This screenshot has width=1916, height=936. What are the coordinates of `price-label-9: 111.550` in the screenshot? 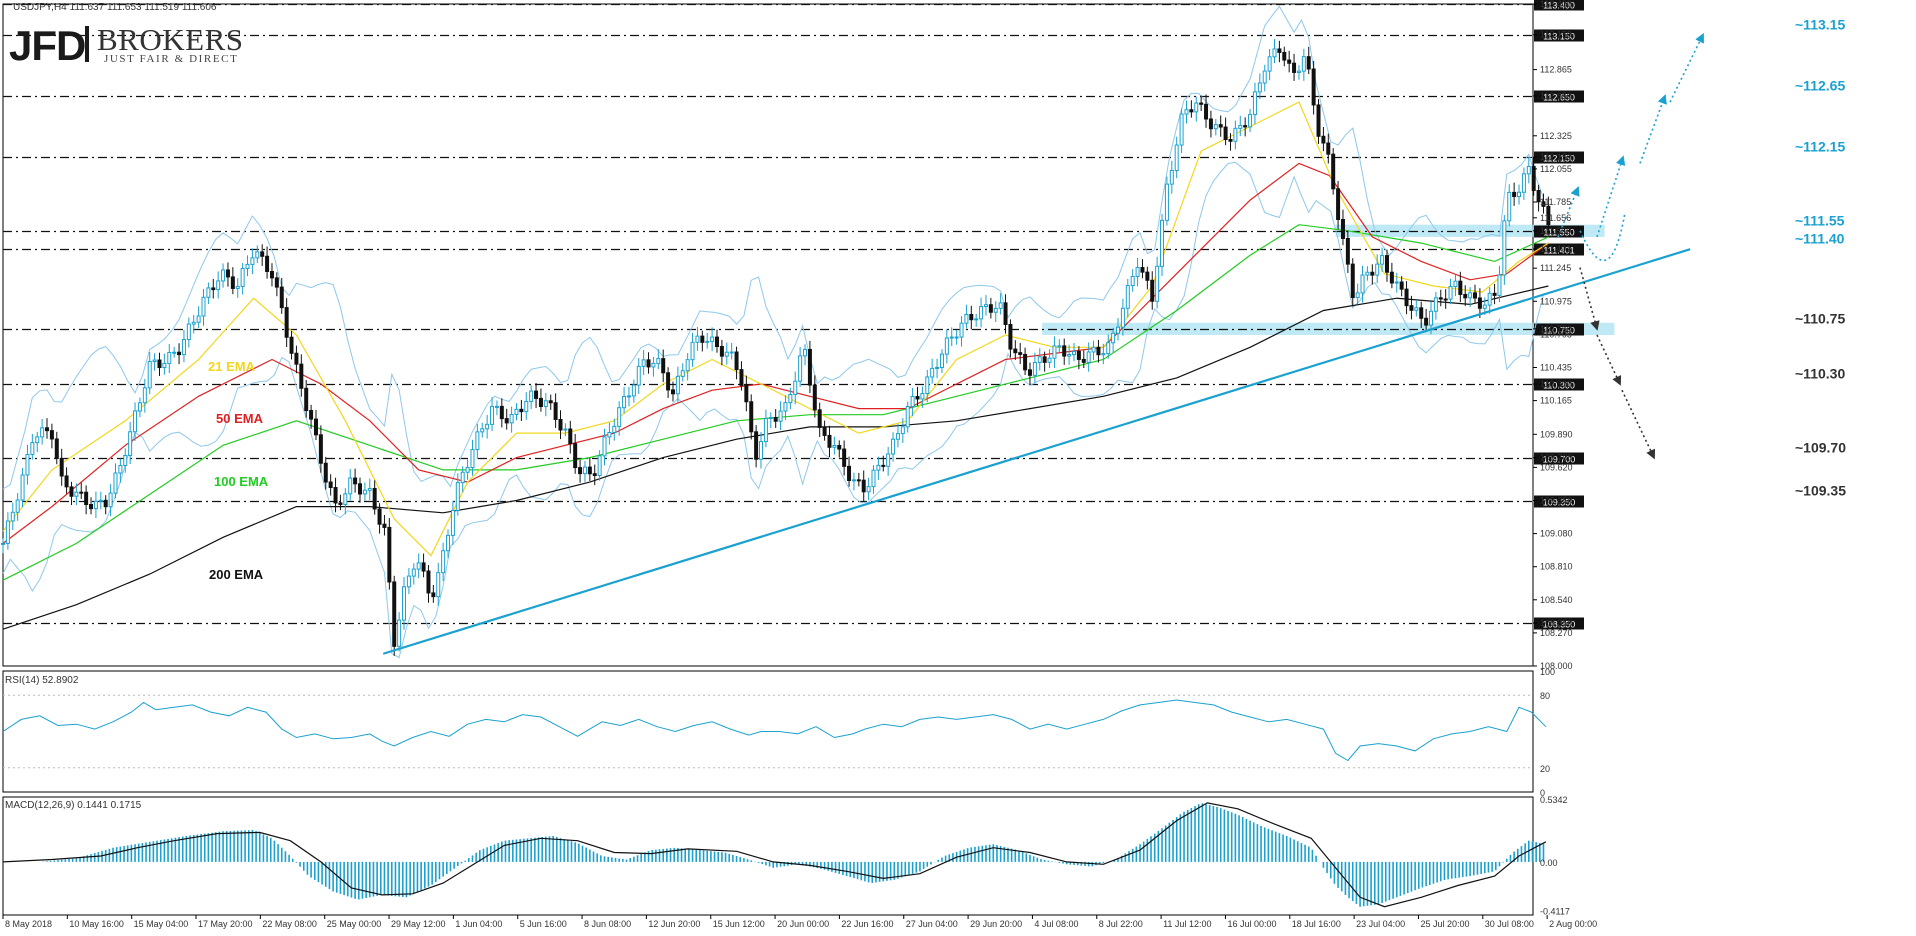 It's located at (1555, 231).